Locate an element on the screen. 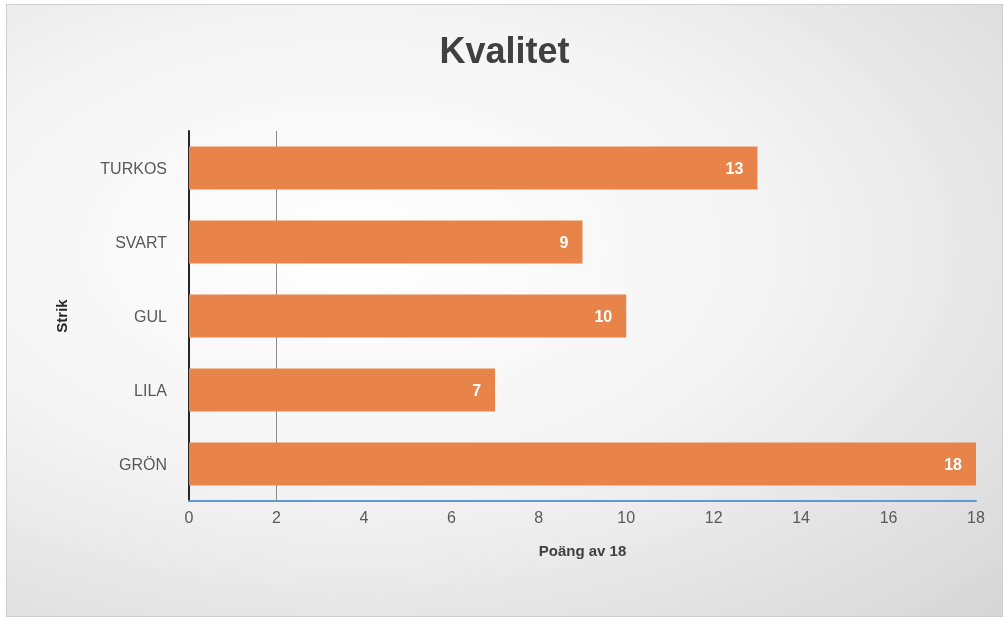 The image size is (1007, 619). x-tick-label: 4 is located at coordinates (364, 517).